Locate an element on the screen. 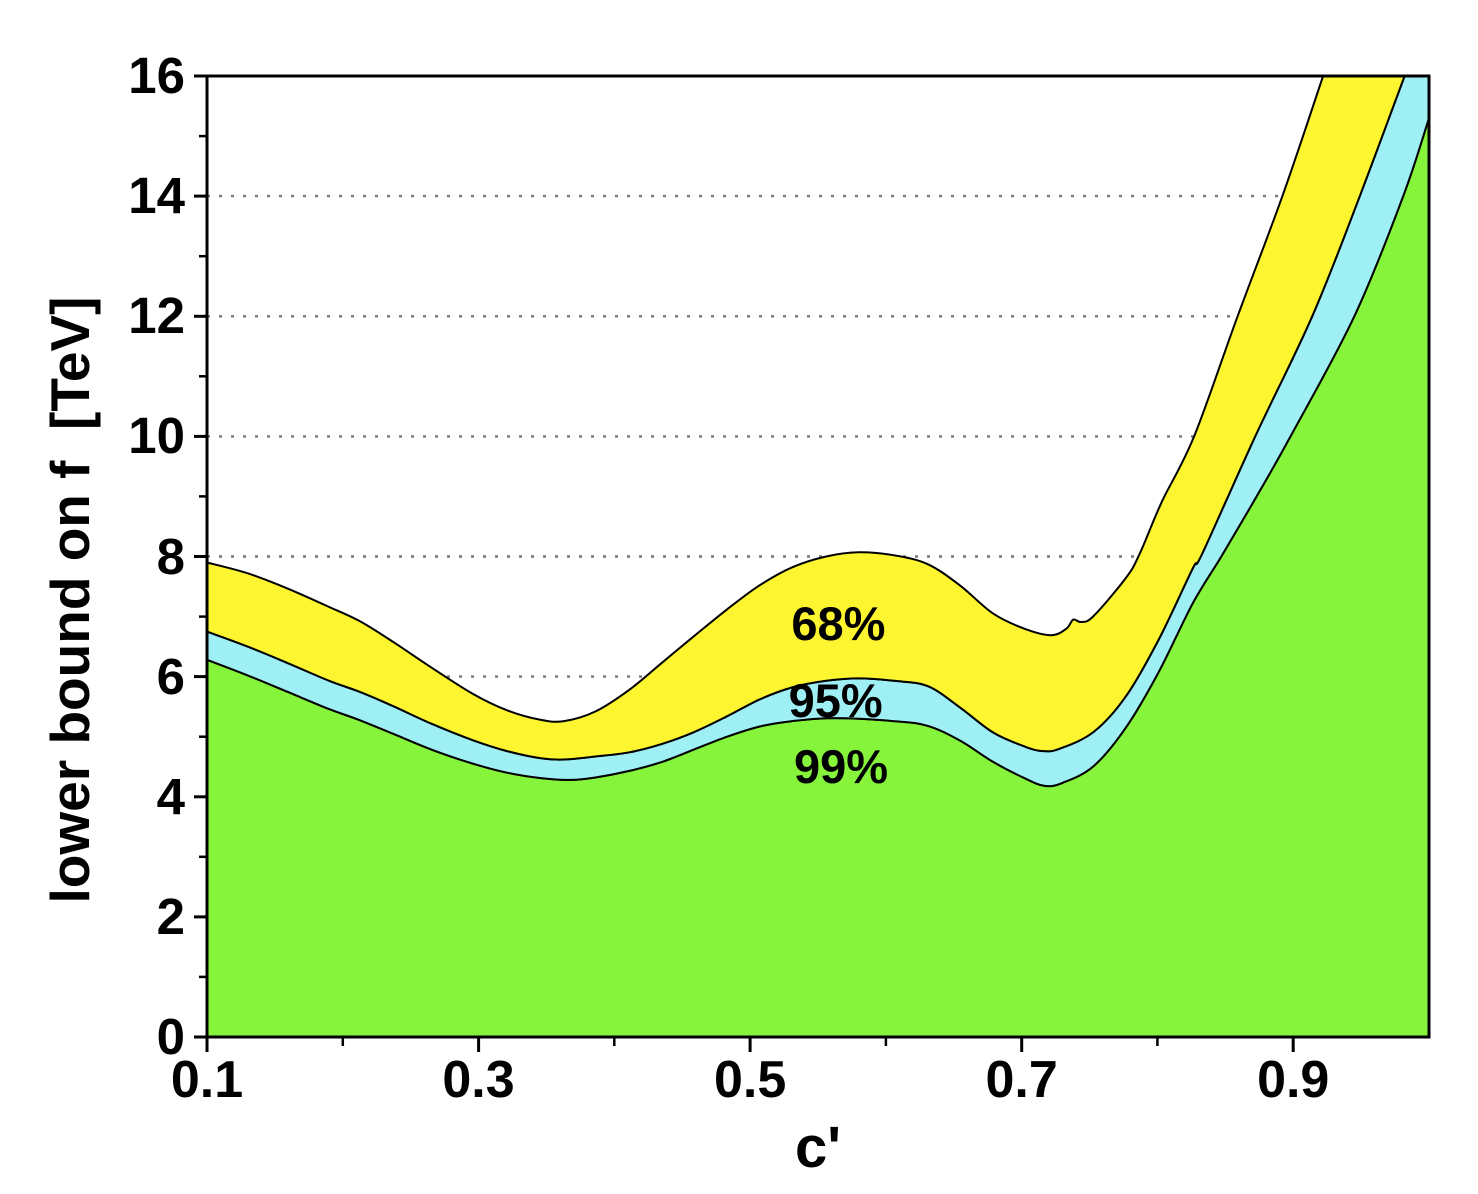 The width and height of the screenshot is (1478, 1194). y-tick-label: 12 is located at coordinates (156, 316).